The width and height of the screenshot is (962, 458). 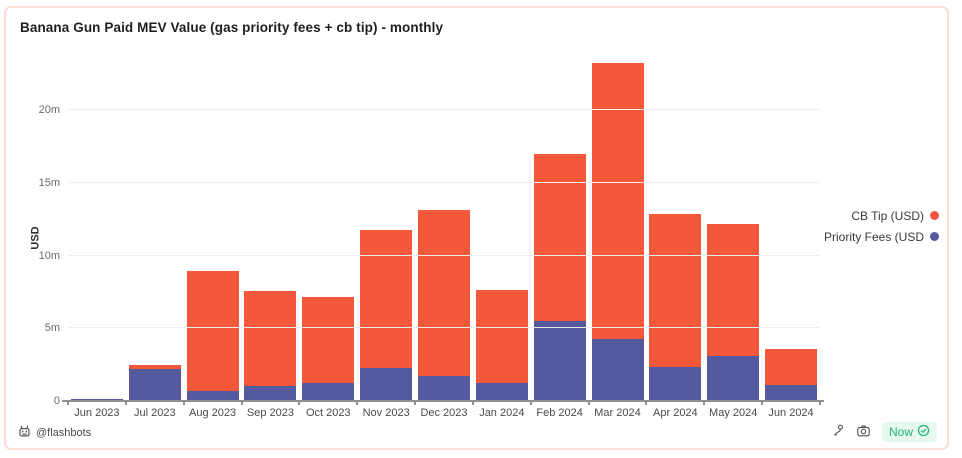 I want to click on legend-item: Priority Fees (USD, so click(x=881, y=236).